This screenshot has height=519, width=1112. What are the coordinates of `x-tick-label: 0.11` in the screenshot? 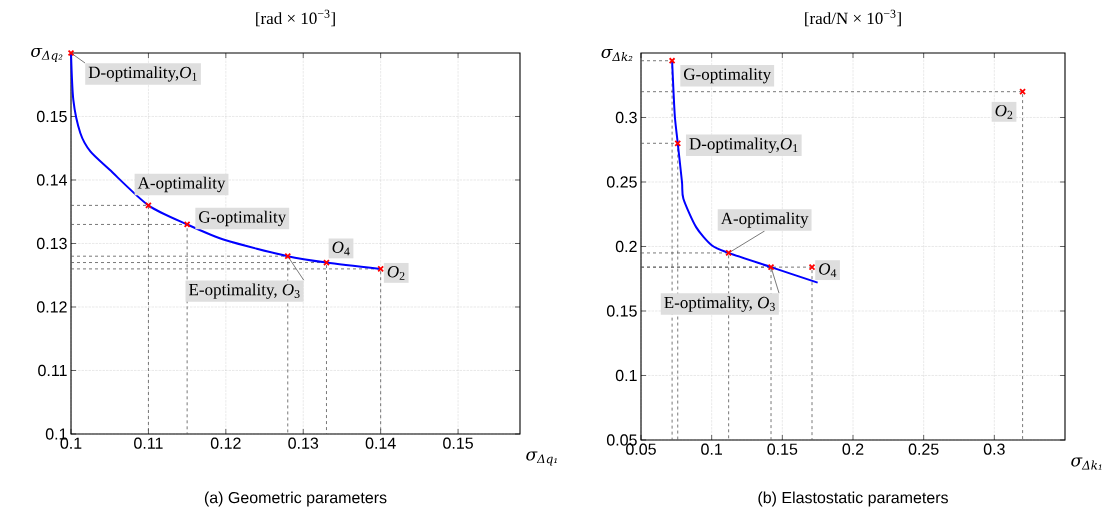 It's located at (148, 443).